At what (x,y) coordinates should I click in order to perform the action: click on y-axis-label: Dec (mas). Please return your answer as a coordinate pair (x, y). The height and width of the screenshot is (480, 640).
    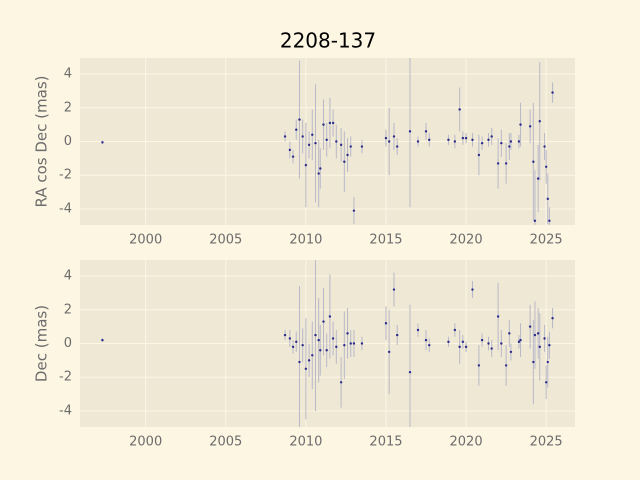
    Looking at the image, I should click on (42, 343).